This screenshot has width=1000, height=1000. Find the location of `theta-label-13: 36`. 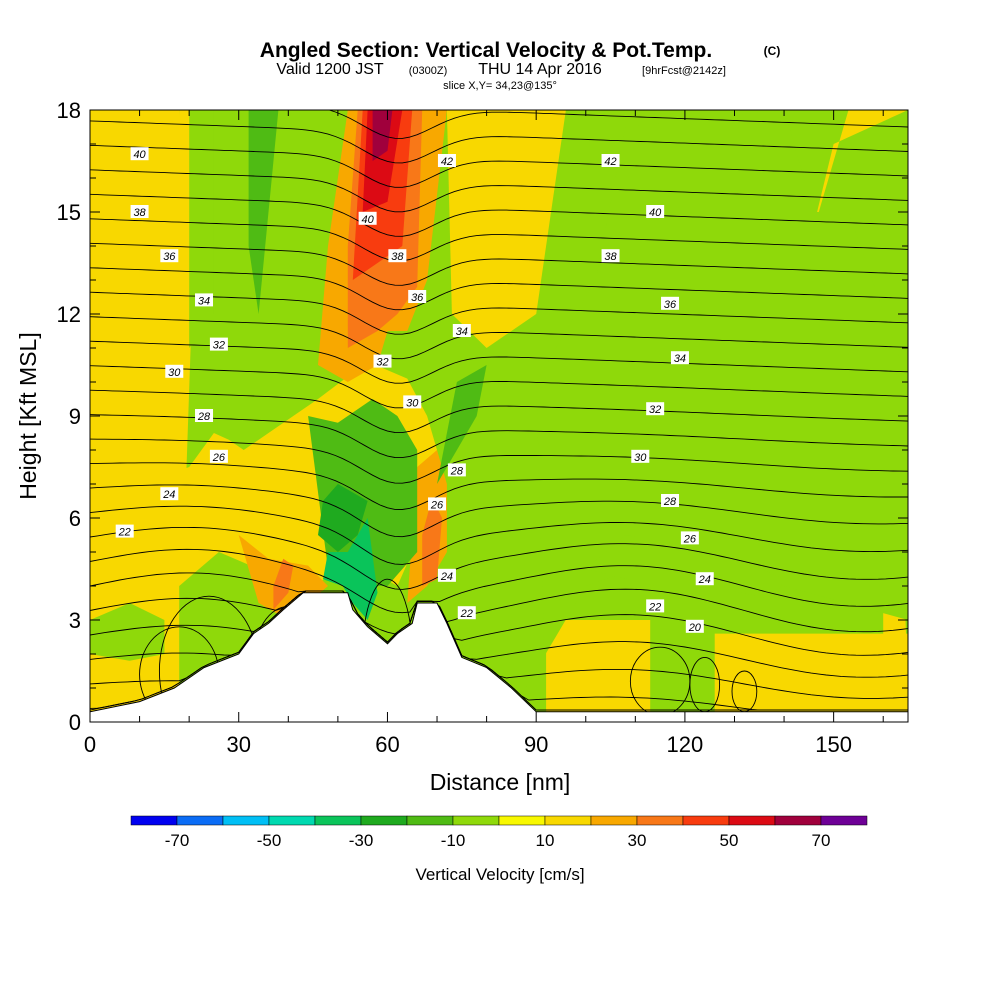

theta-label-13: 36 is located at coordinates (417, 298).